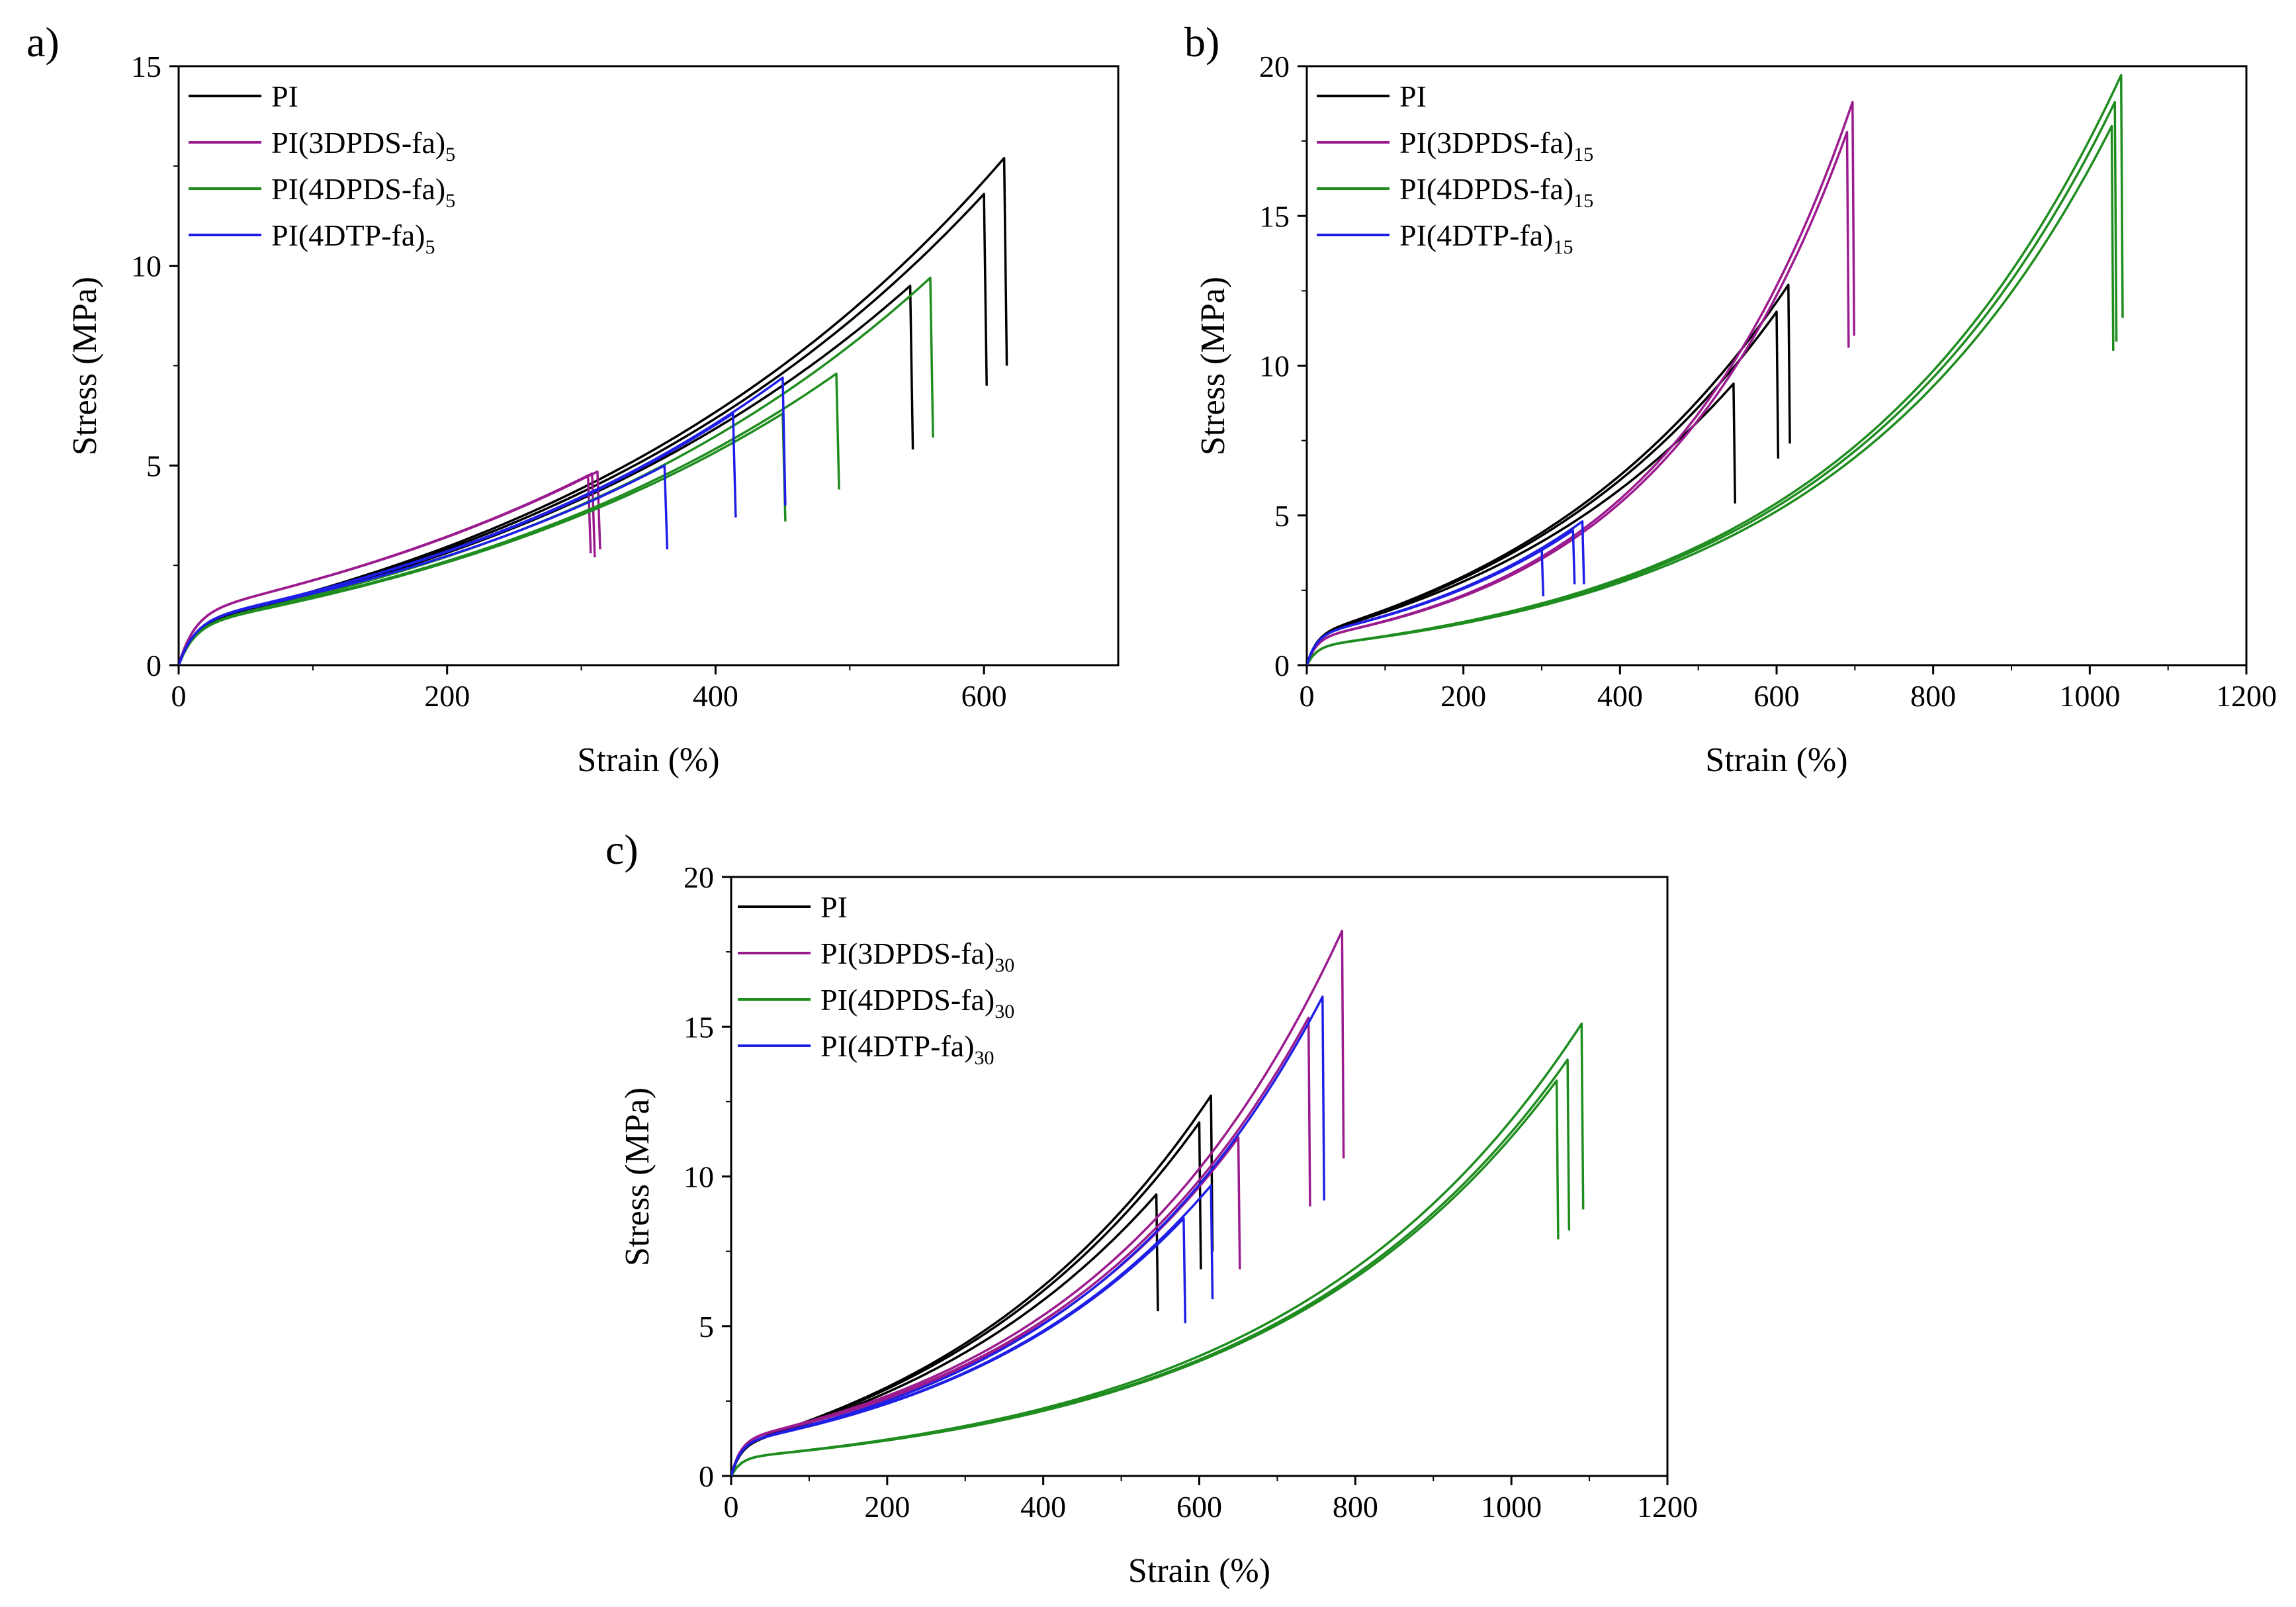 The image size is (2296, 1607). What do you see at coordinates (43, 42) in the screenshot?
I see `panel-label: a)` at bounding box center [43, 42].